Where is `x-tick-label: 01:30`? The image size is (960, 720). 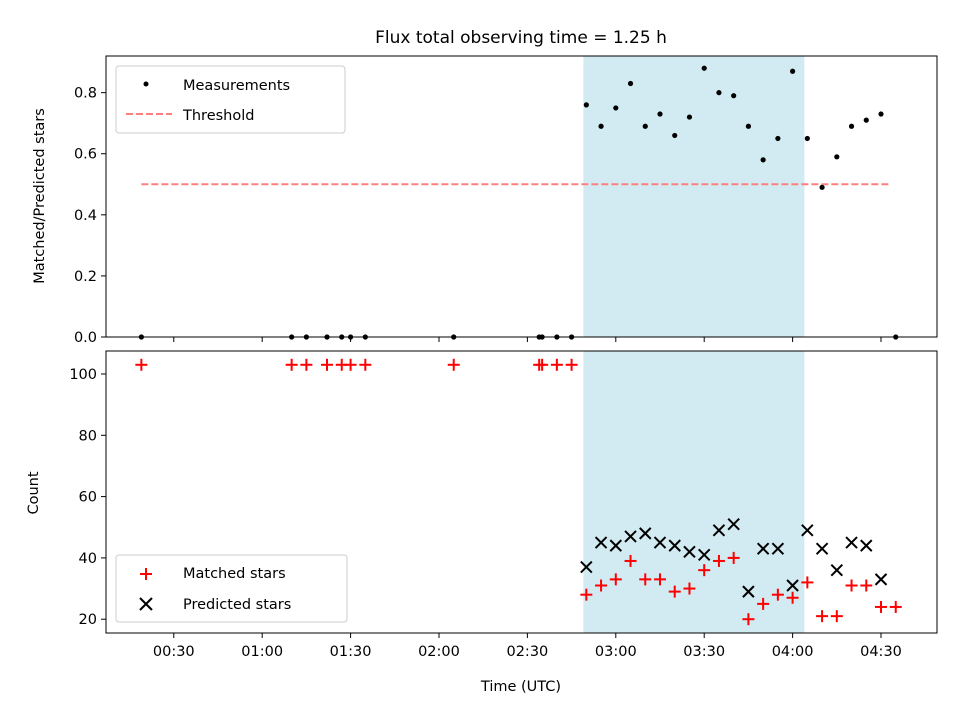
x-tick-label: 01:30 is located at coordinates (351, 652).